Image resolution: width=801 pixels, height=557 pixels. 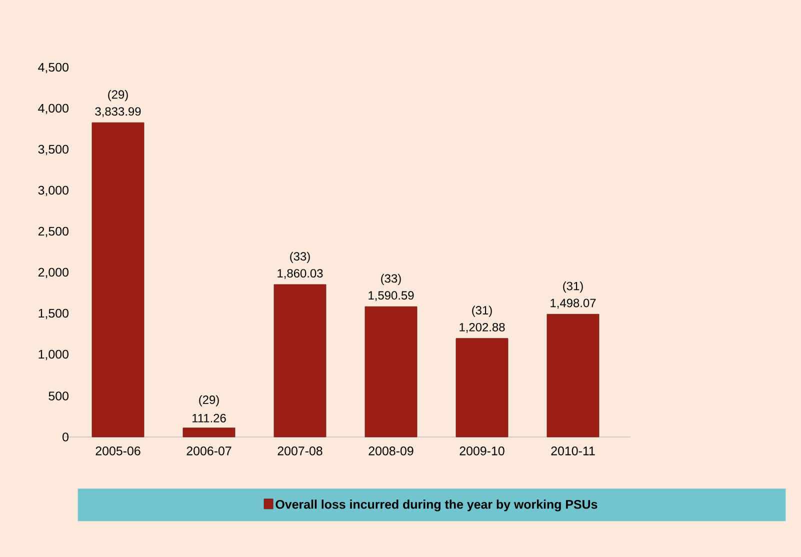 I want to click on y-tick-label: 0, so click(x=65, y=437).